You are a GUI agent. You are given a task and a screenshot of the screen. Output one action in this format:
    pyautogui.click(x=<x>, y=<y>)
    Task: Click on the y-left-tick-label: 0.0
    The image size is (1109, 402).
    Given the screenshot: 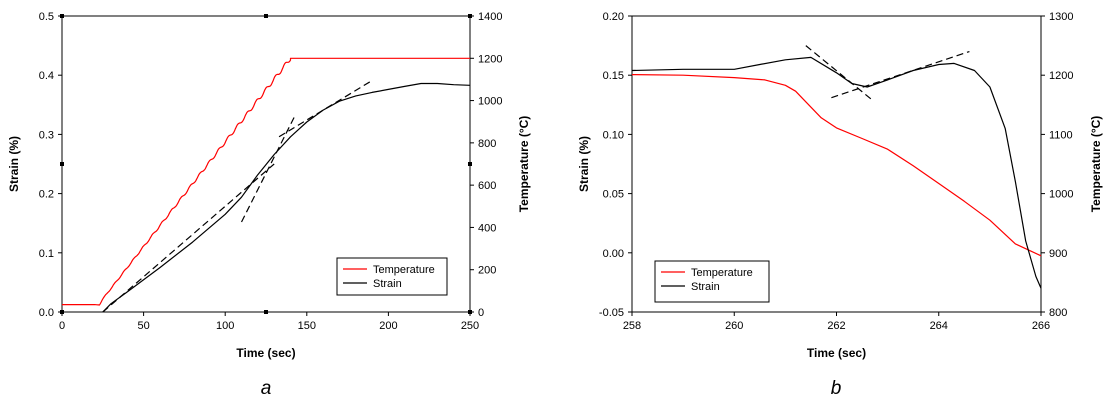 What is the action you would take?
    pyautogui.click(x=46, y=313)
    